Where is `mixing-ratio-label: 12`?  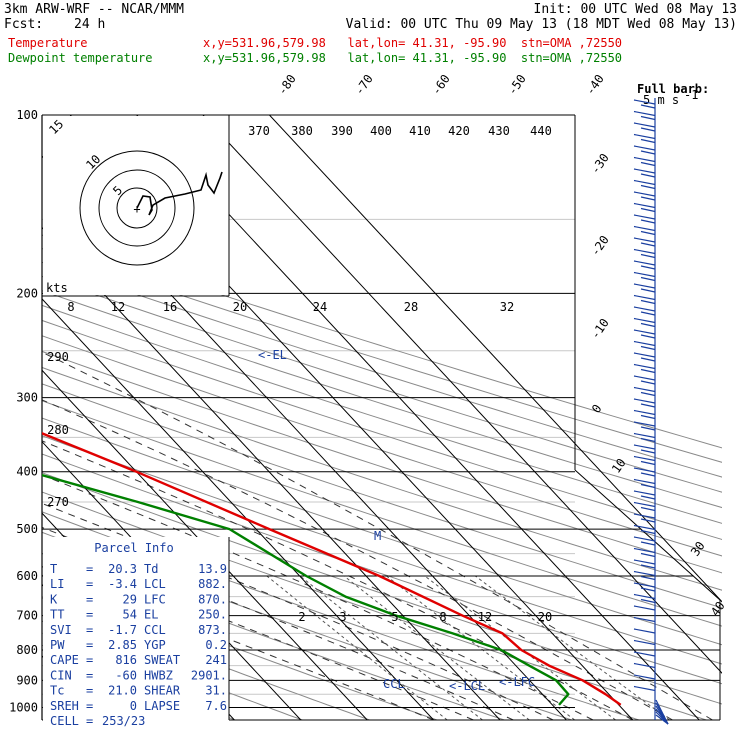
mixing-ratio-label: 12 is located at coordinates (485, 617).